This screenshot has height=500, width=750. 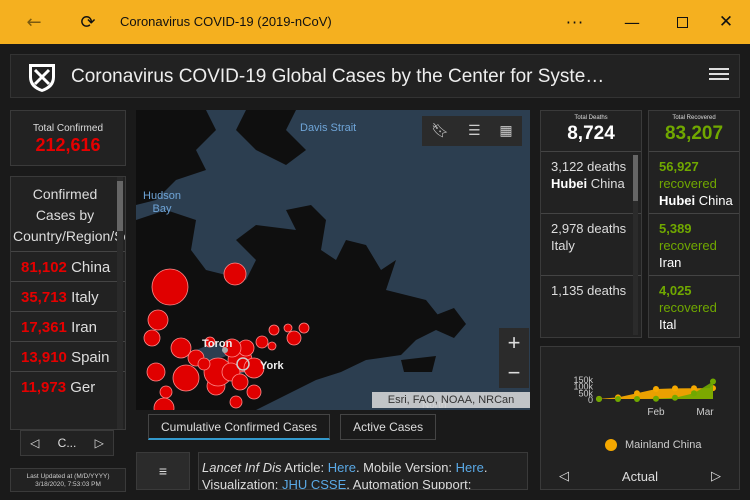 I want to click on map-label-davis-strait: Davis Strait, so click(x=328, y=128).